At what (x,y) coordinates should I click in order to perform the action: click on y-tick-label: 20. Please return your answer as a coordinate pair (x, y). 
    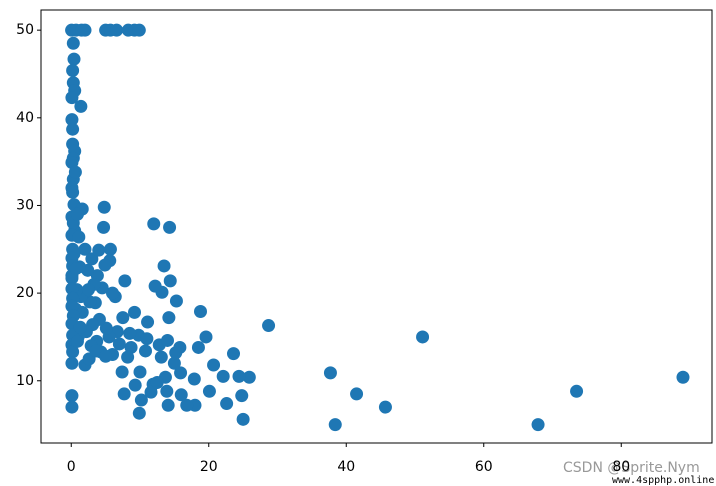
    Looking at the image, I should click on (25, 293).